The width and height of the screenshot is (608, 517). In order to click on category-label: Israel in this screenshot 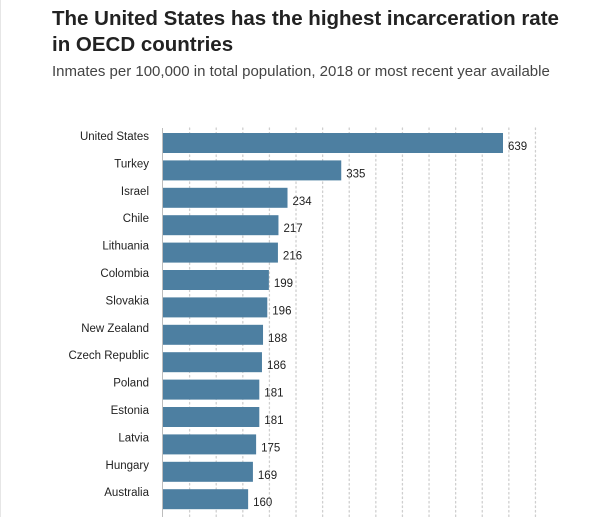, I will do `click(135, 192)`.